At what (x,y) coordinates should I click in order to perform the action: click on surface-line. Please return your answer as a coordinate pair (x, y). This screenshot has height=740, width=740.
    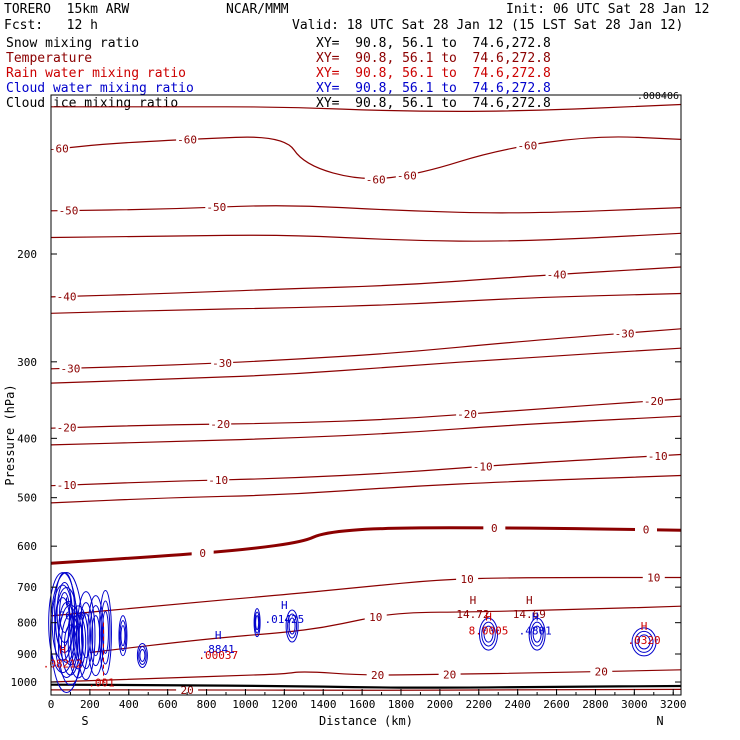
    Looking at the image, I should click on (366, 686).